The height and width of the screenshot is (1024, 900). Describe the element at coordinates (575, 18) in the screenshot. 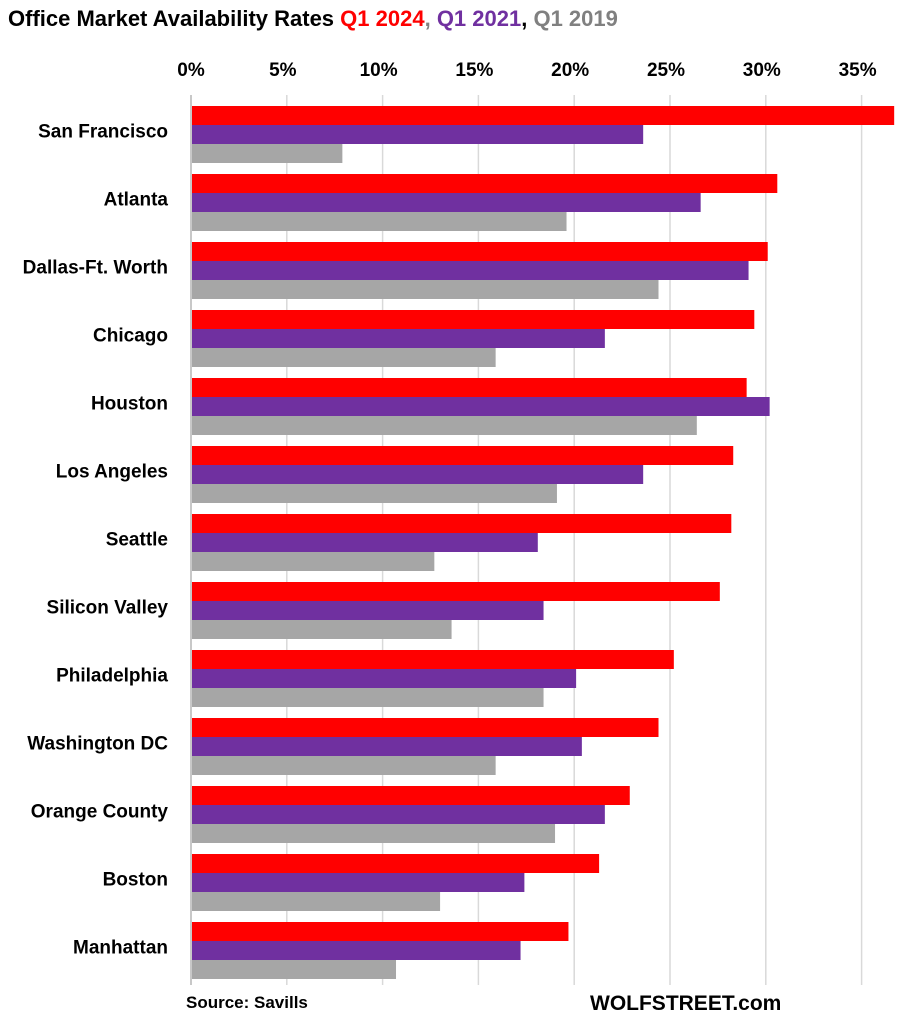

I see `title-part-4: Q1 2019` at that location.